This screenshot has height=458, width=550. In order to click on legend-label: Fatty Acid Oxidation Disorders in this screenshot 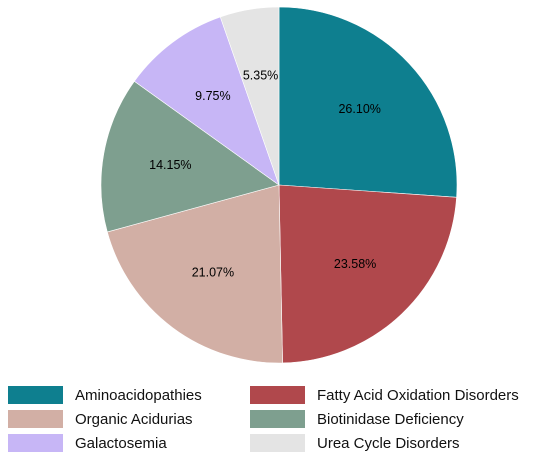, I will do `click(418, 395)`.